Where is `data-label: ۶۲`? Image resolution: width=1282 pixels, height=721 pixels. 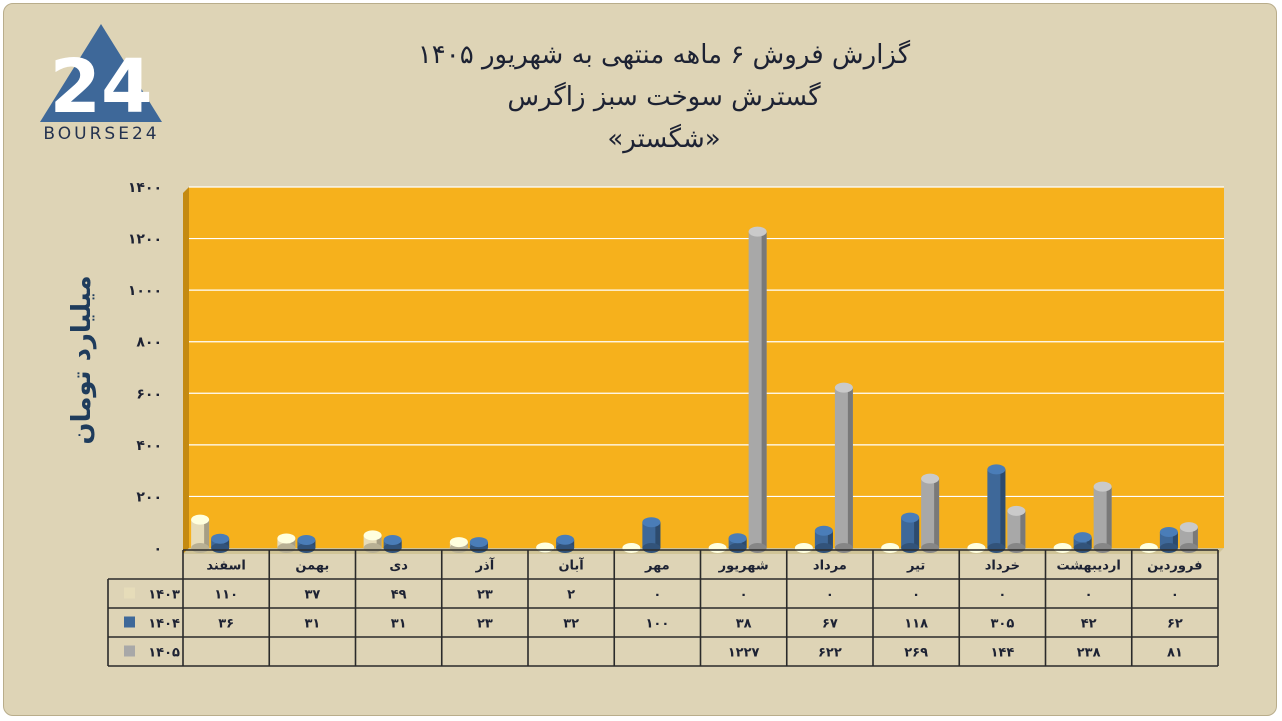 data-label: ۶۲ is located at coordinates (1175, 624).